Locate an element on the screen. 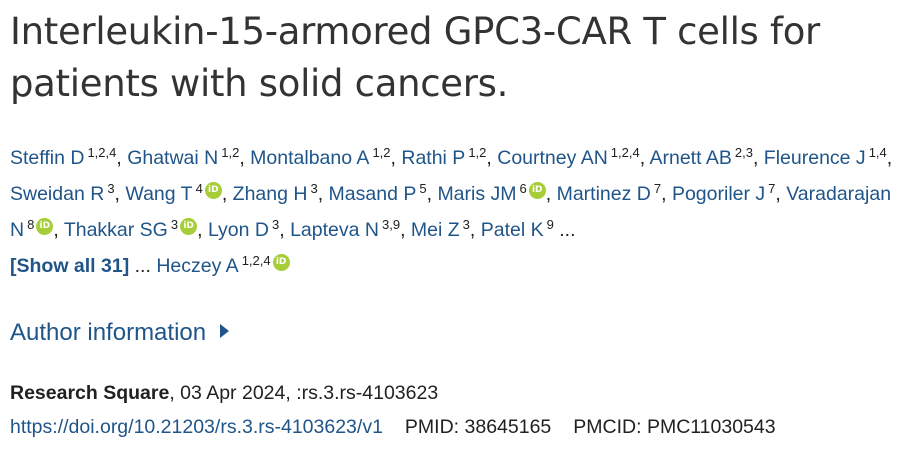 The width and height of the screenshot is (918, 452). pmid: PMID: 38645165 is located at coordinates (478, 427).